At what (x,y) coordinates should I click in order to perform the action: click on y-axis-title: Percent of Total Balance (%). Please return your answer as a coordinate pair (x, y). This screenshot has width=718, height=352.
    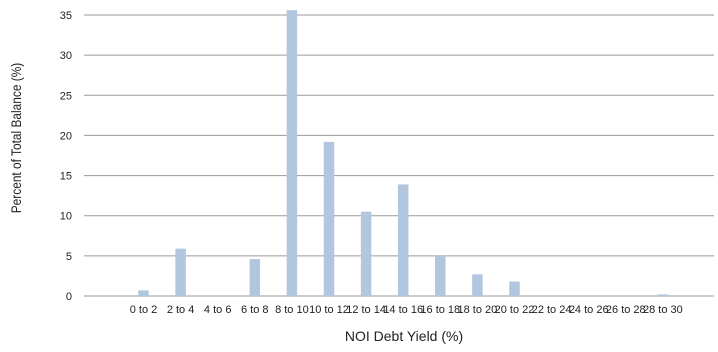
    Looking at the image, I should click on (16, 138).